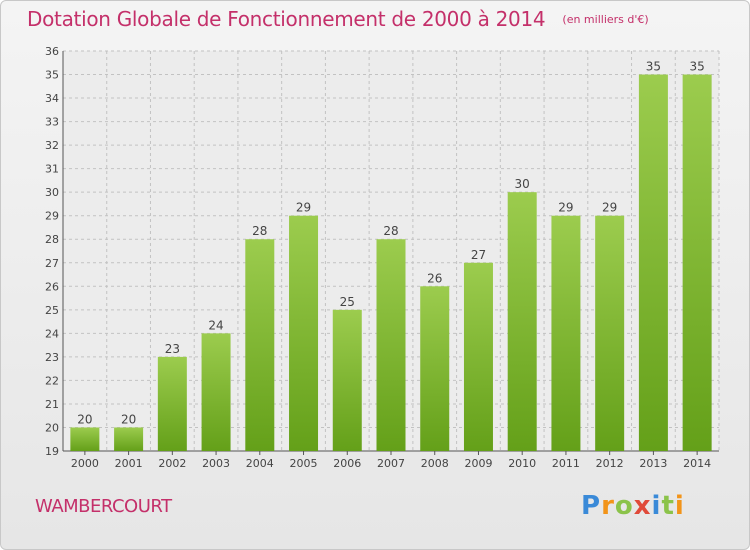 This screenshot has width=750, height=550. Describe the element at coordinates (172, 463) in the screenshot. I see `x-tick-label: 2002` at that location.